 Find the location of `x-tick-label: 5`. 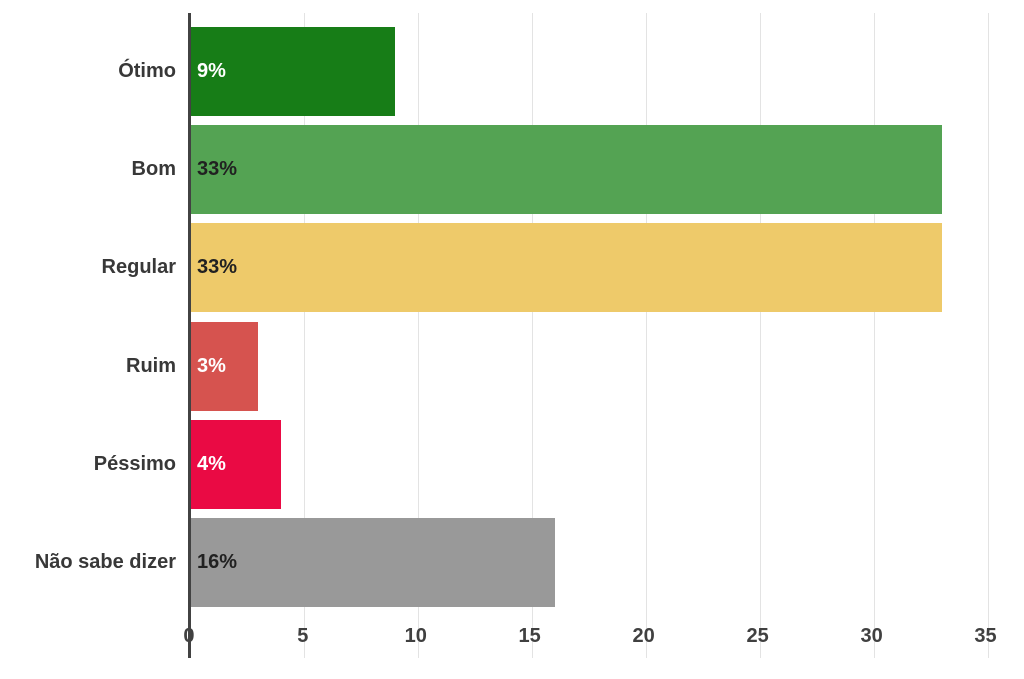

x-tick-label: 5 is located at coordinates (303, 636).